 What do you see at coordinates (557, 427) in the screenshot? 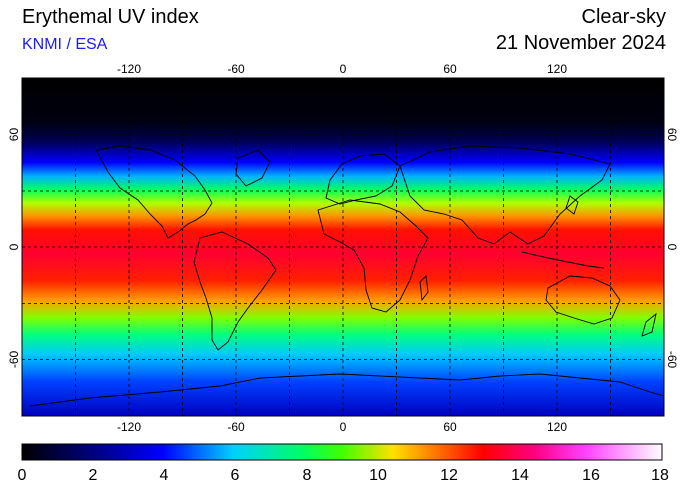
I see `lon-tick-bottom: 120` at bounding box center [557, 427].